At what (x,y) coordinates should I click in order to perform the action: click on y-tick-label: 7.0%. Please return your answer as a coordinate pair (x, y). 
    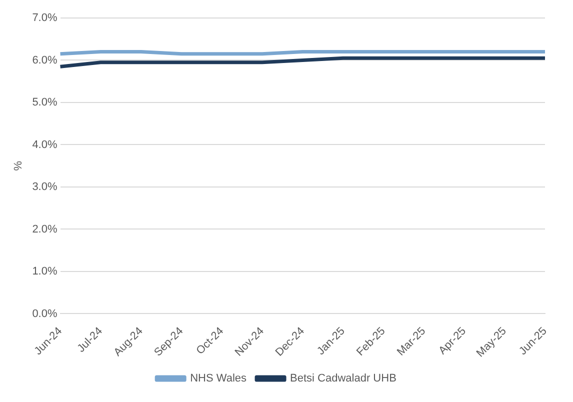
    Looking at the image, I should click on (45, 18).